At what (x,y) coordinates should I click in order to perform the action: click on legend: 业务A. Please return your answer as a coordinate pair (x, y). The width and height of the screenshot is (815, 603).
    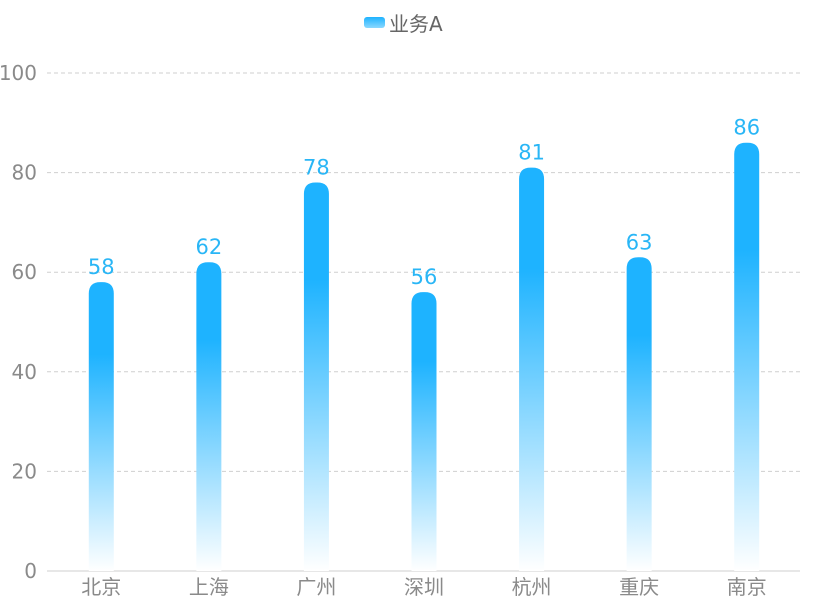
    Looking at the image, I should click on (403, 24).